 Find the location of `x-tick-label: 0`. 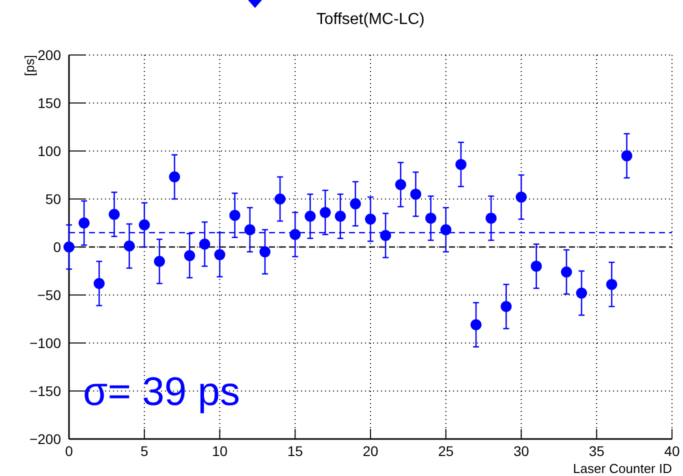

x-tick-label: 0 is located at coordinates (69, 451).